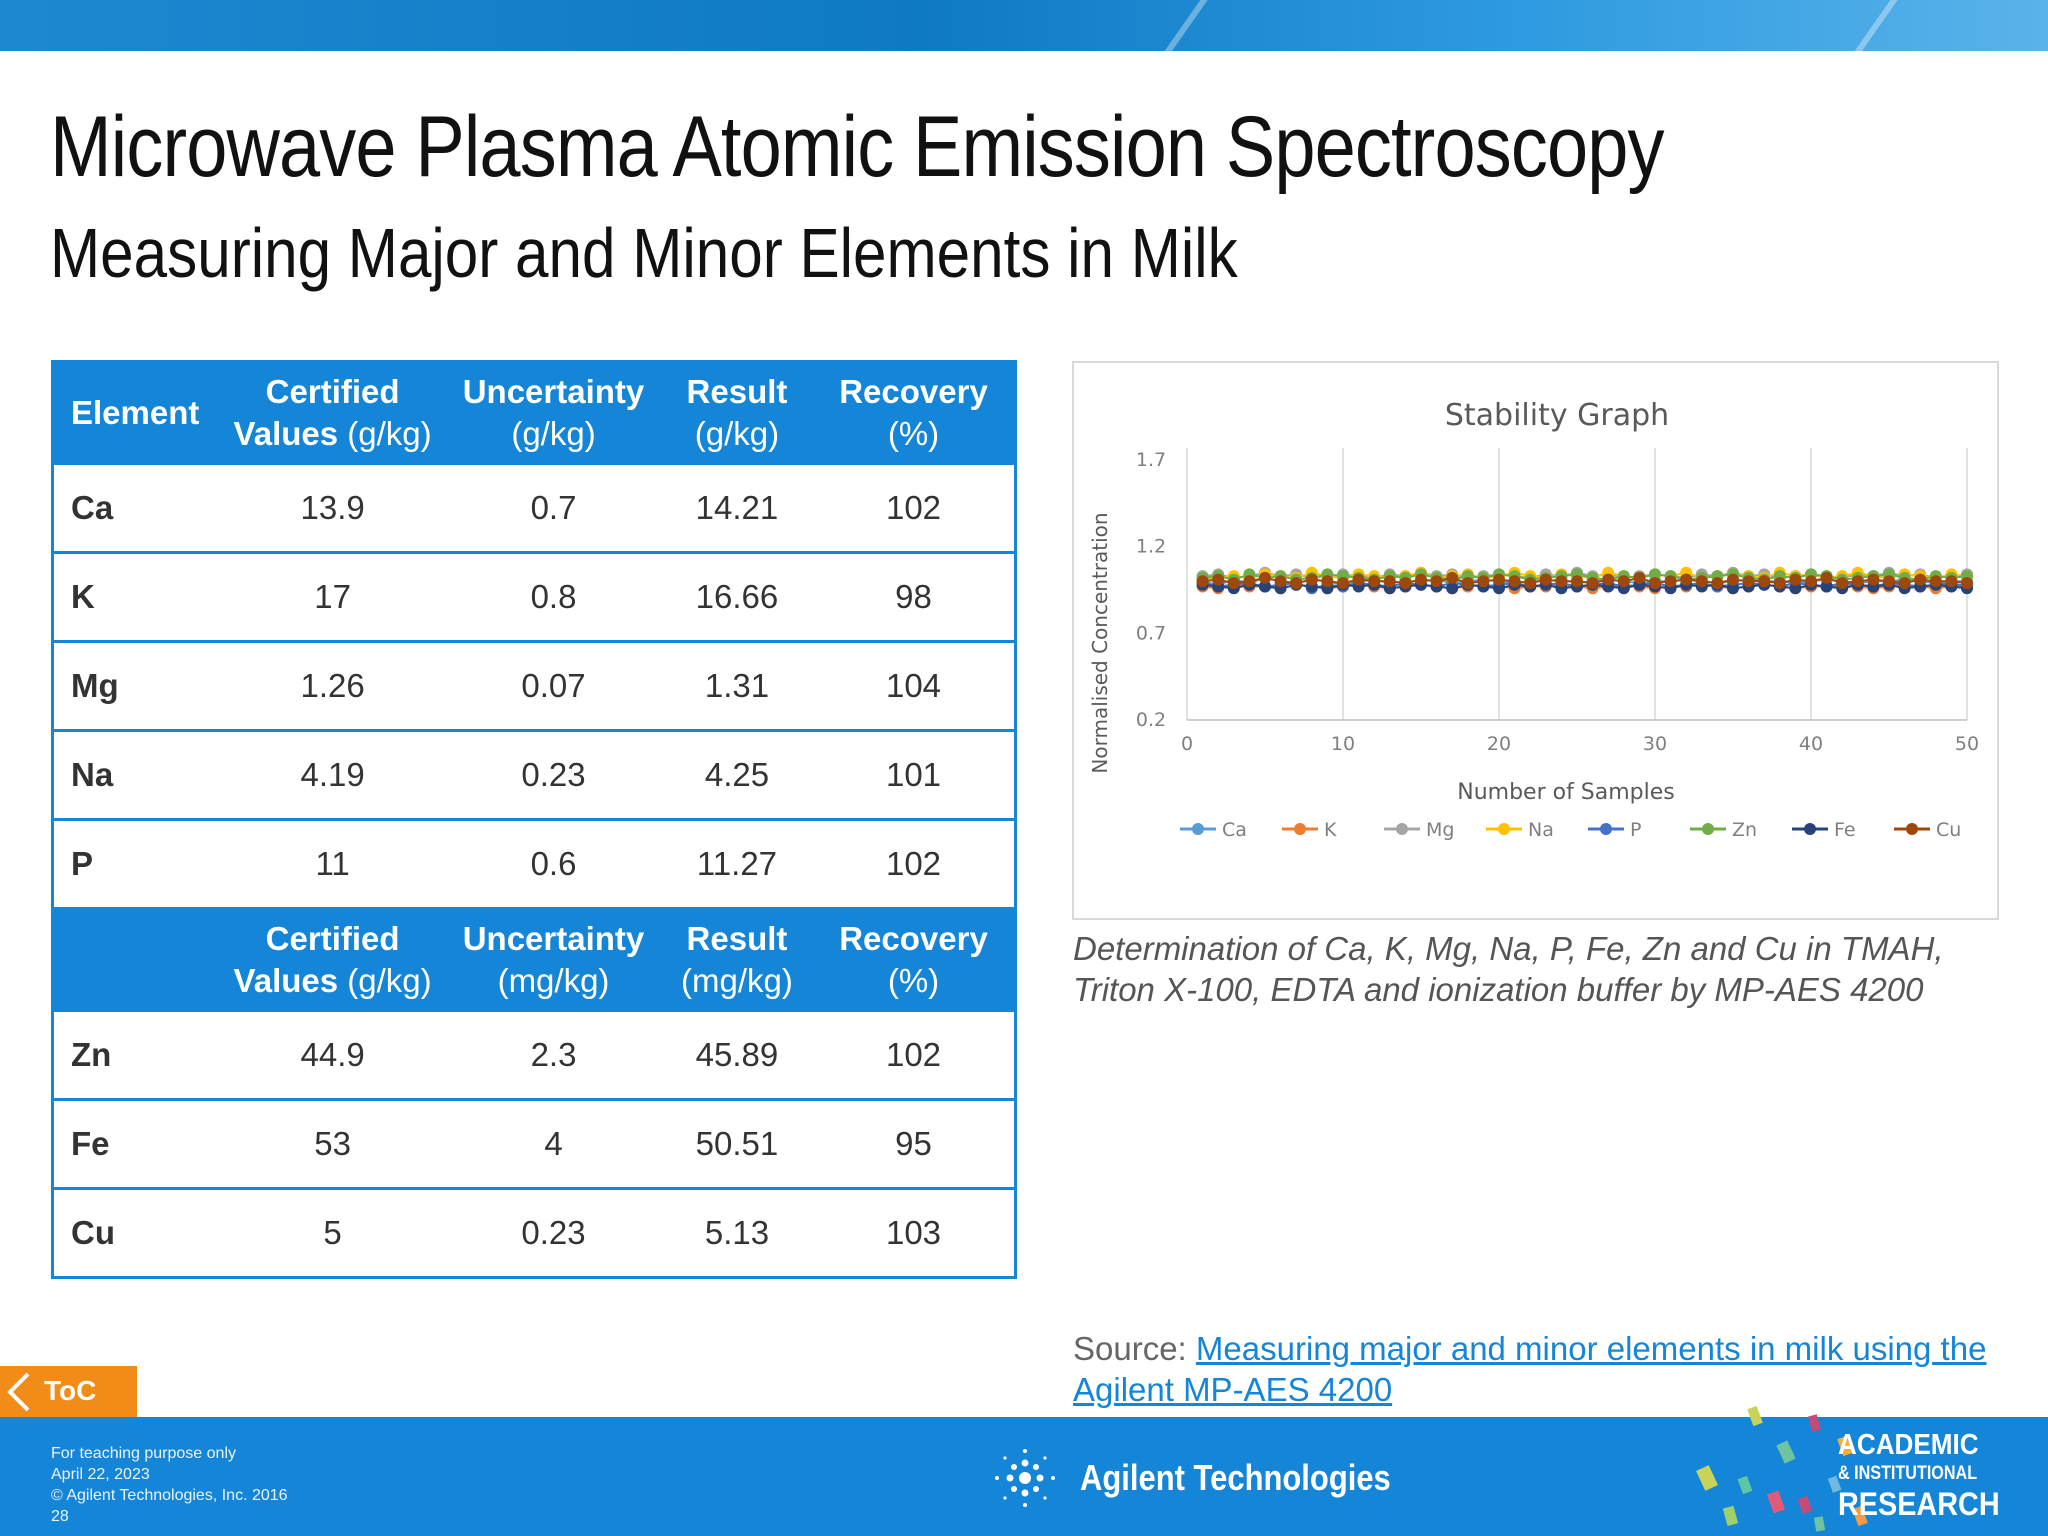 The image size is (2048, 1536). What do you see at coordinates (1557, 602) in the screenshot?
I see `chart-ticks: 0 10 20 30 40 50 1.7 1.2 0.7 0.2` at bounding box center [1557, 602].